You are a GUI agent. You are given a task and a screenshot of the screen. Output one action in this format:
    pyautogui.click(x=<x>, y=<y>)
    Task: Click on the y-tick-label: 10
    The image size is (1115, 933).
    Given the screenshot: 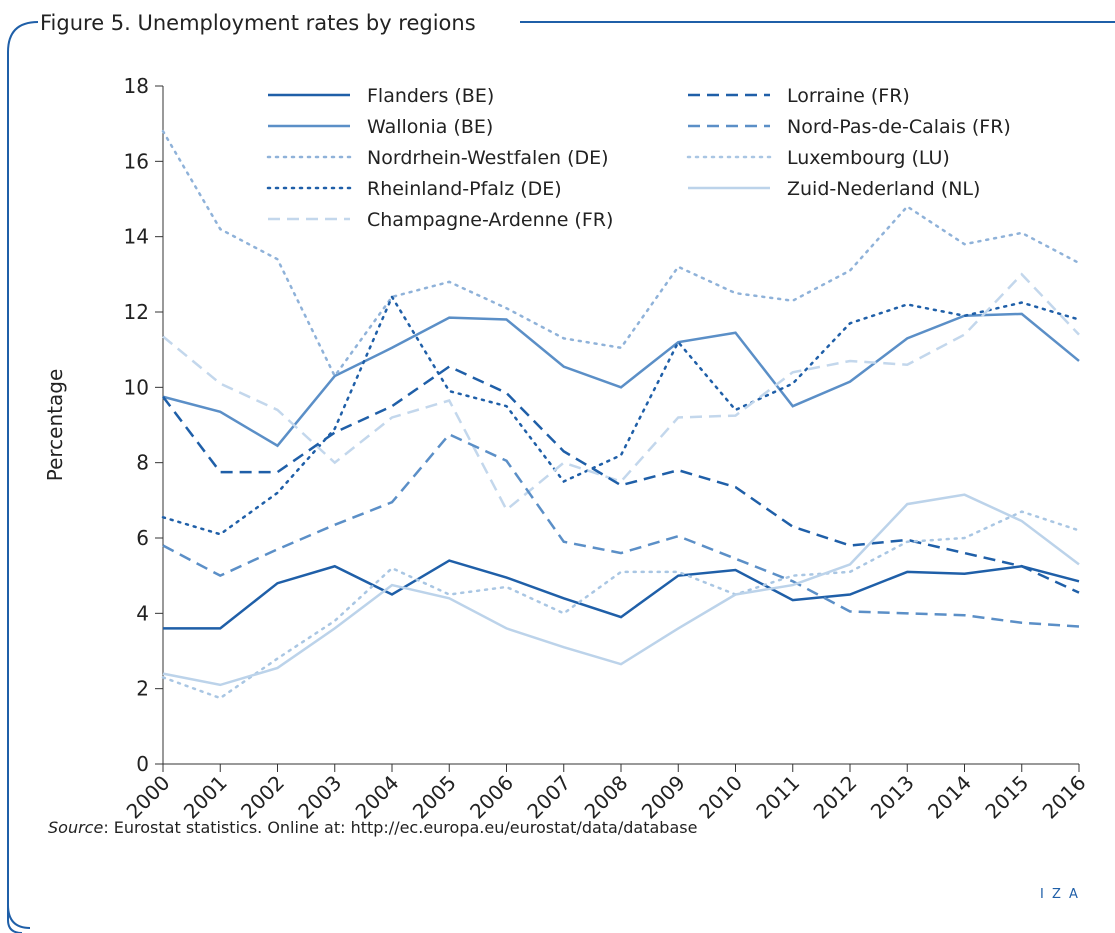 What is the action you would take?
    pyautogui.click(x=136, y=387)
    